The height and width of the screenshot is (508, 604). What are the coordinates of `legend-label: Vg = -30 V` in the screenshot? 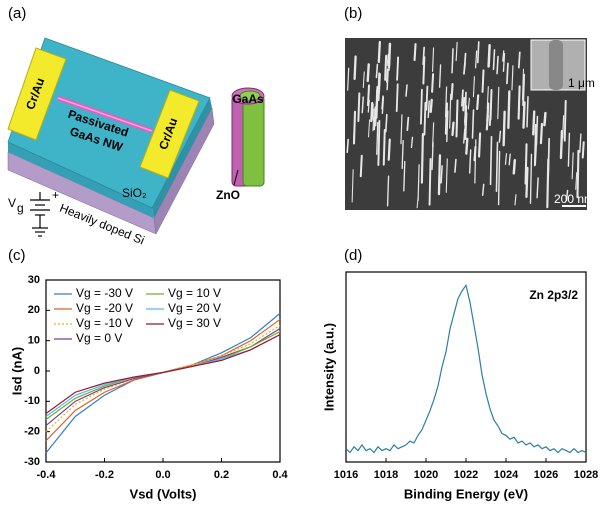 It's located at (104, 293).